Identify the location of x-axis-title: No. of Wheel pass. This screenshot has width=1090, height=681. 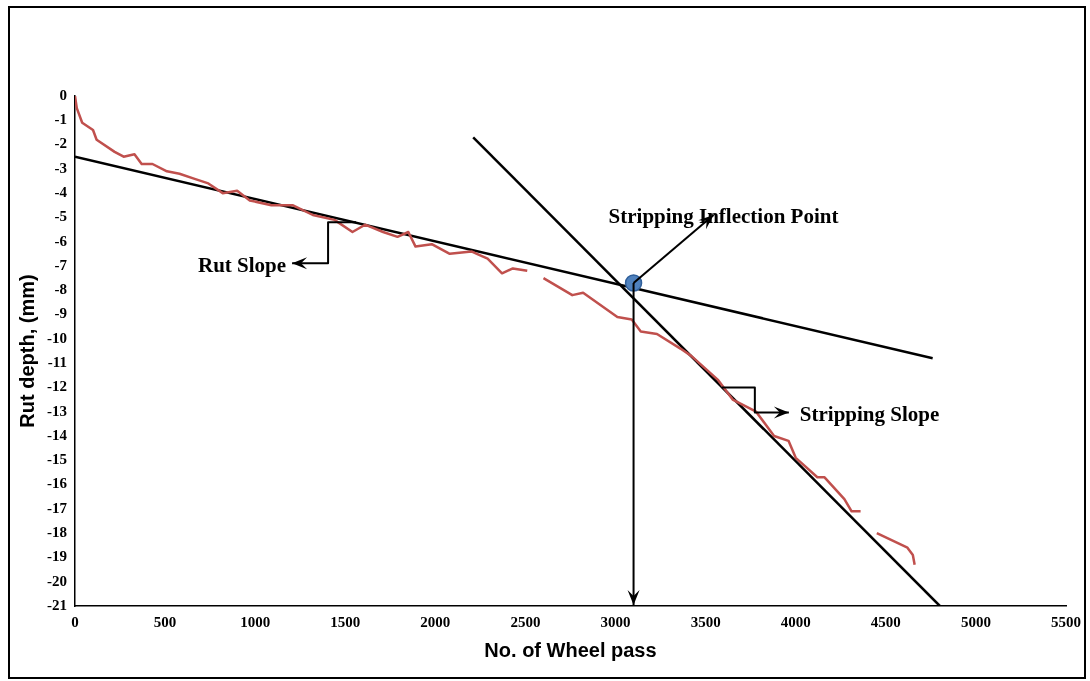
(570, 649).